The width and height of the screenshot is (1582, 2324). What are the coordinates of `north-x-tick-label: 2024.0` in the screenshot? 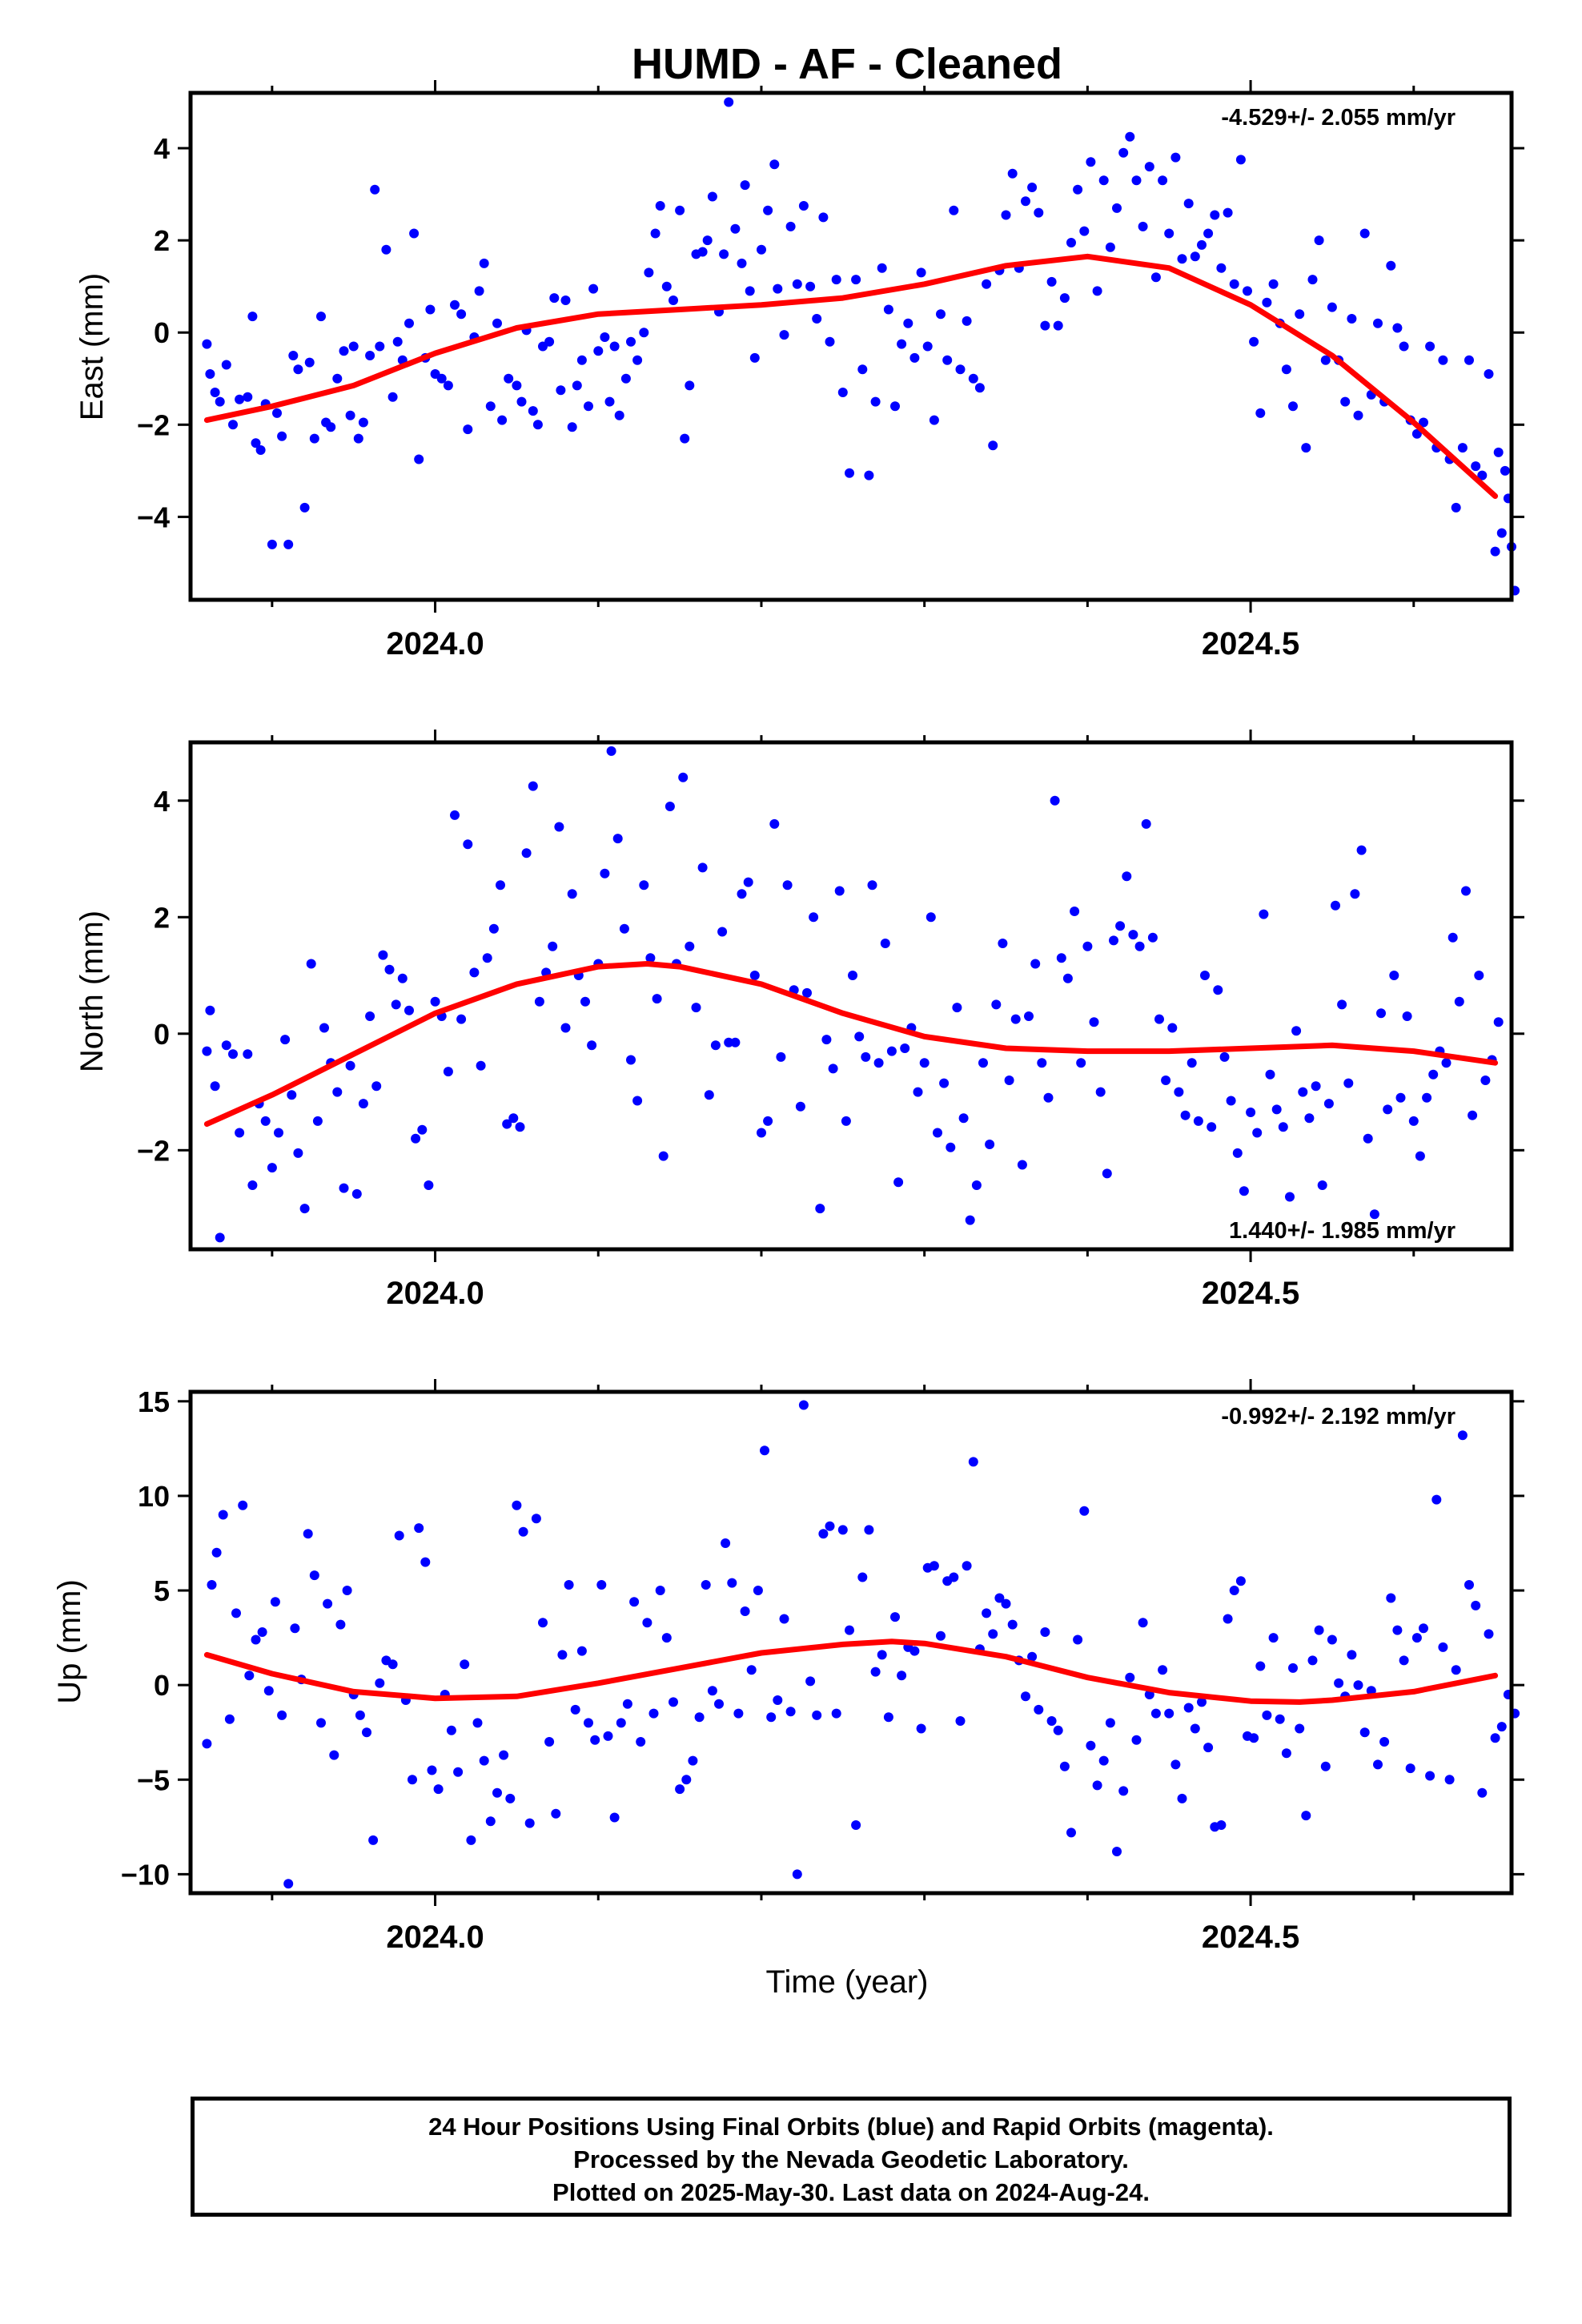 It's located at (435, 1294).